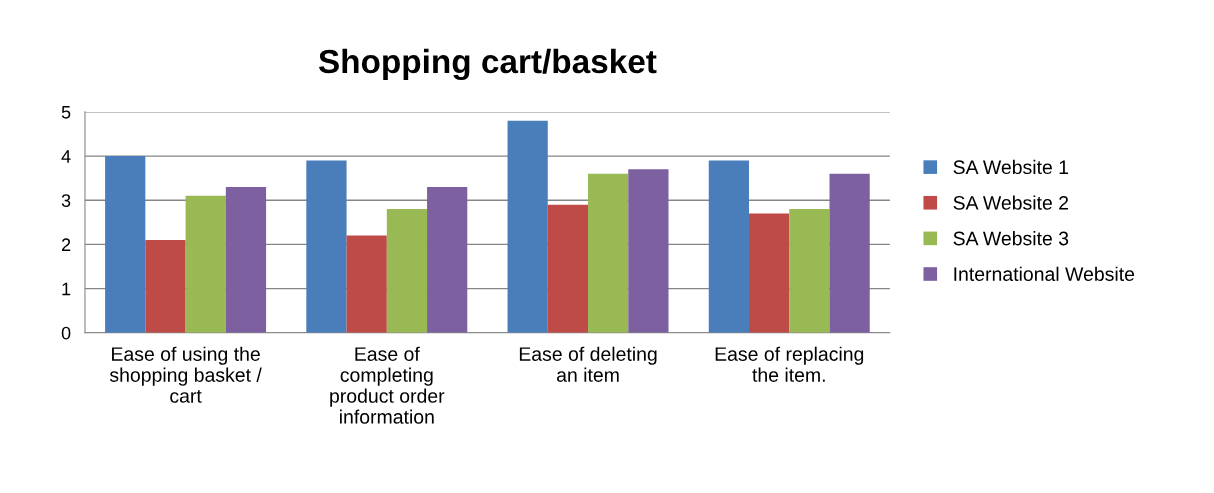 This screenshot has height=493, width=1214. I want to click on y-tick-label: 3, so click(66, 200).